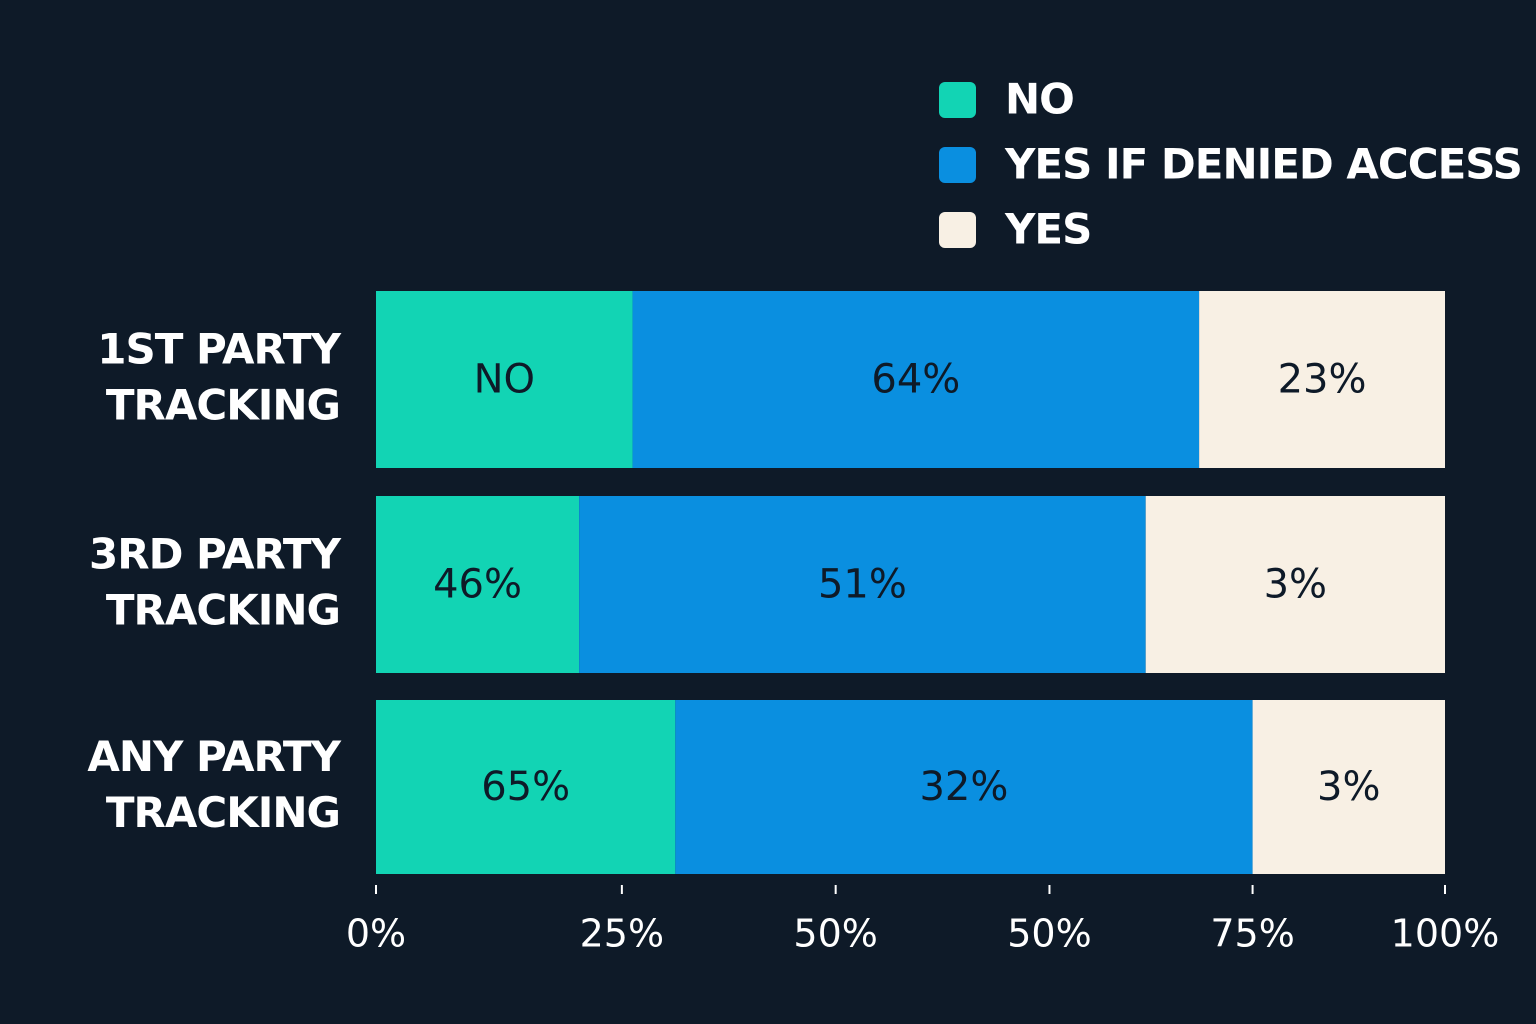  I want to click on data-label: 51%, so click(862, 585).